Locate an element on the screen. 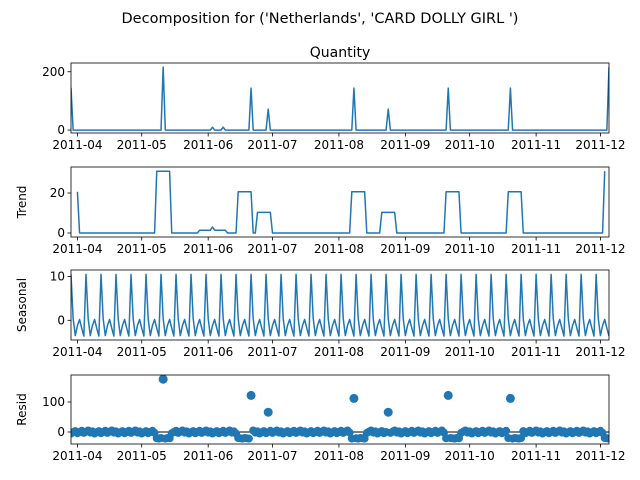 Image resolution: width=640 pixels, height=480 pixels. y-tick-label: 100 is located at coordinates (53, 402).